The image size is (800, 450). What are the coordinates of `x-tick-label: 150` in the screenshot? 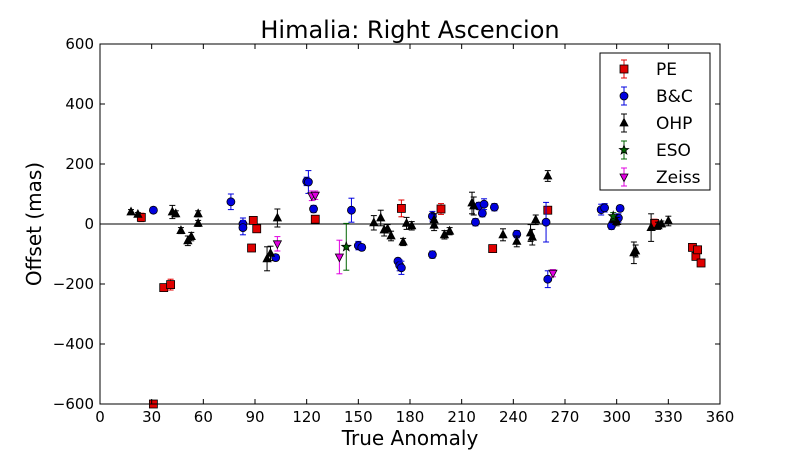 It's located at (358, 417).